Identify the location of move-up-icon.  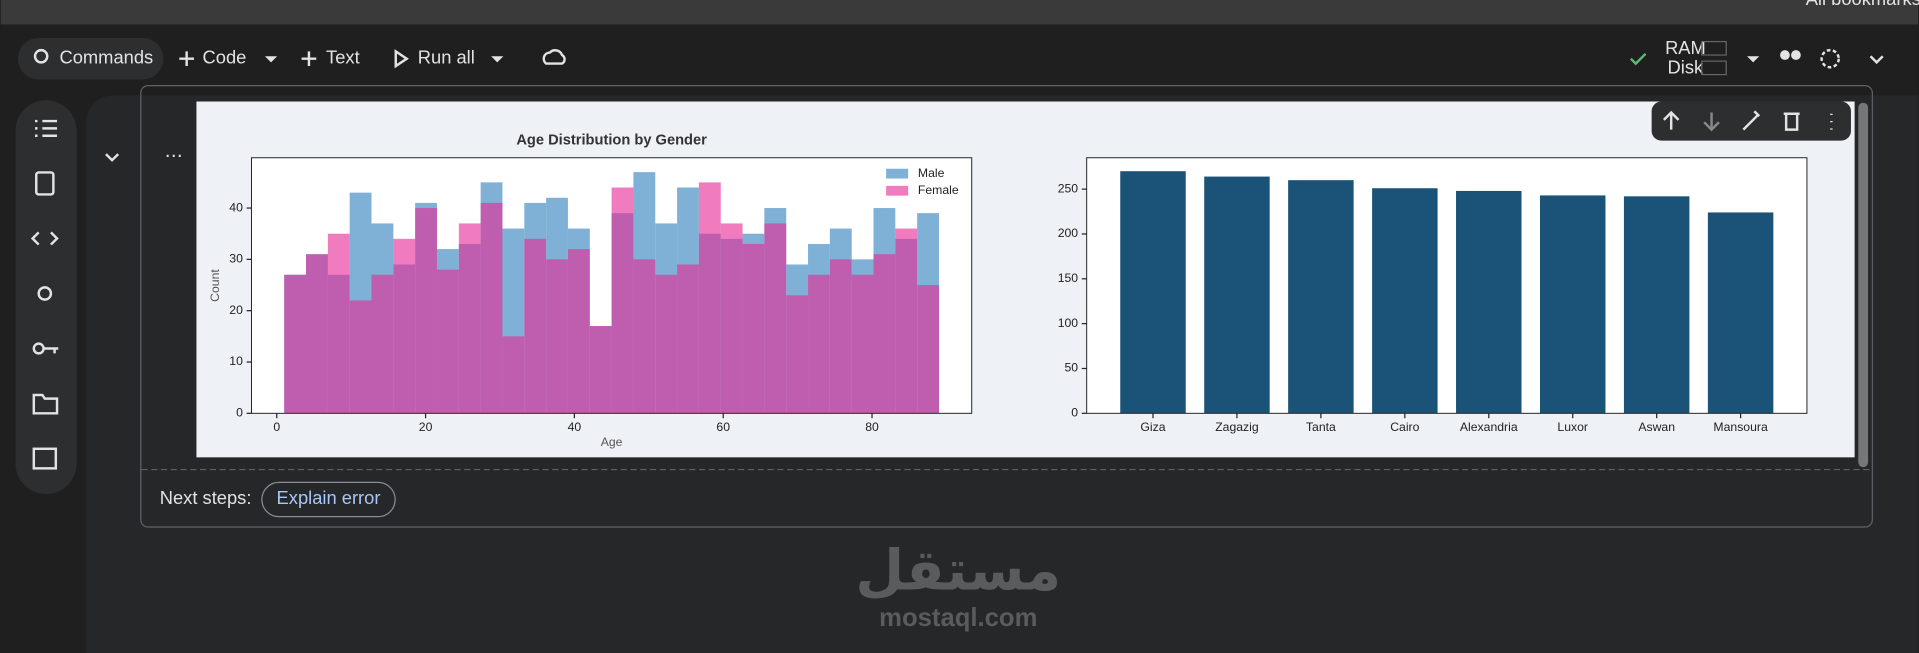
(1671, 120).